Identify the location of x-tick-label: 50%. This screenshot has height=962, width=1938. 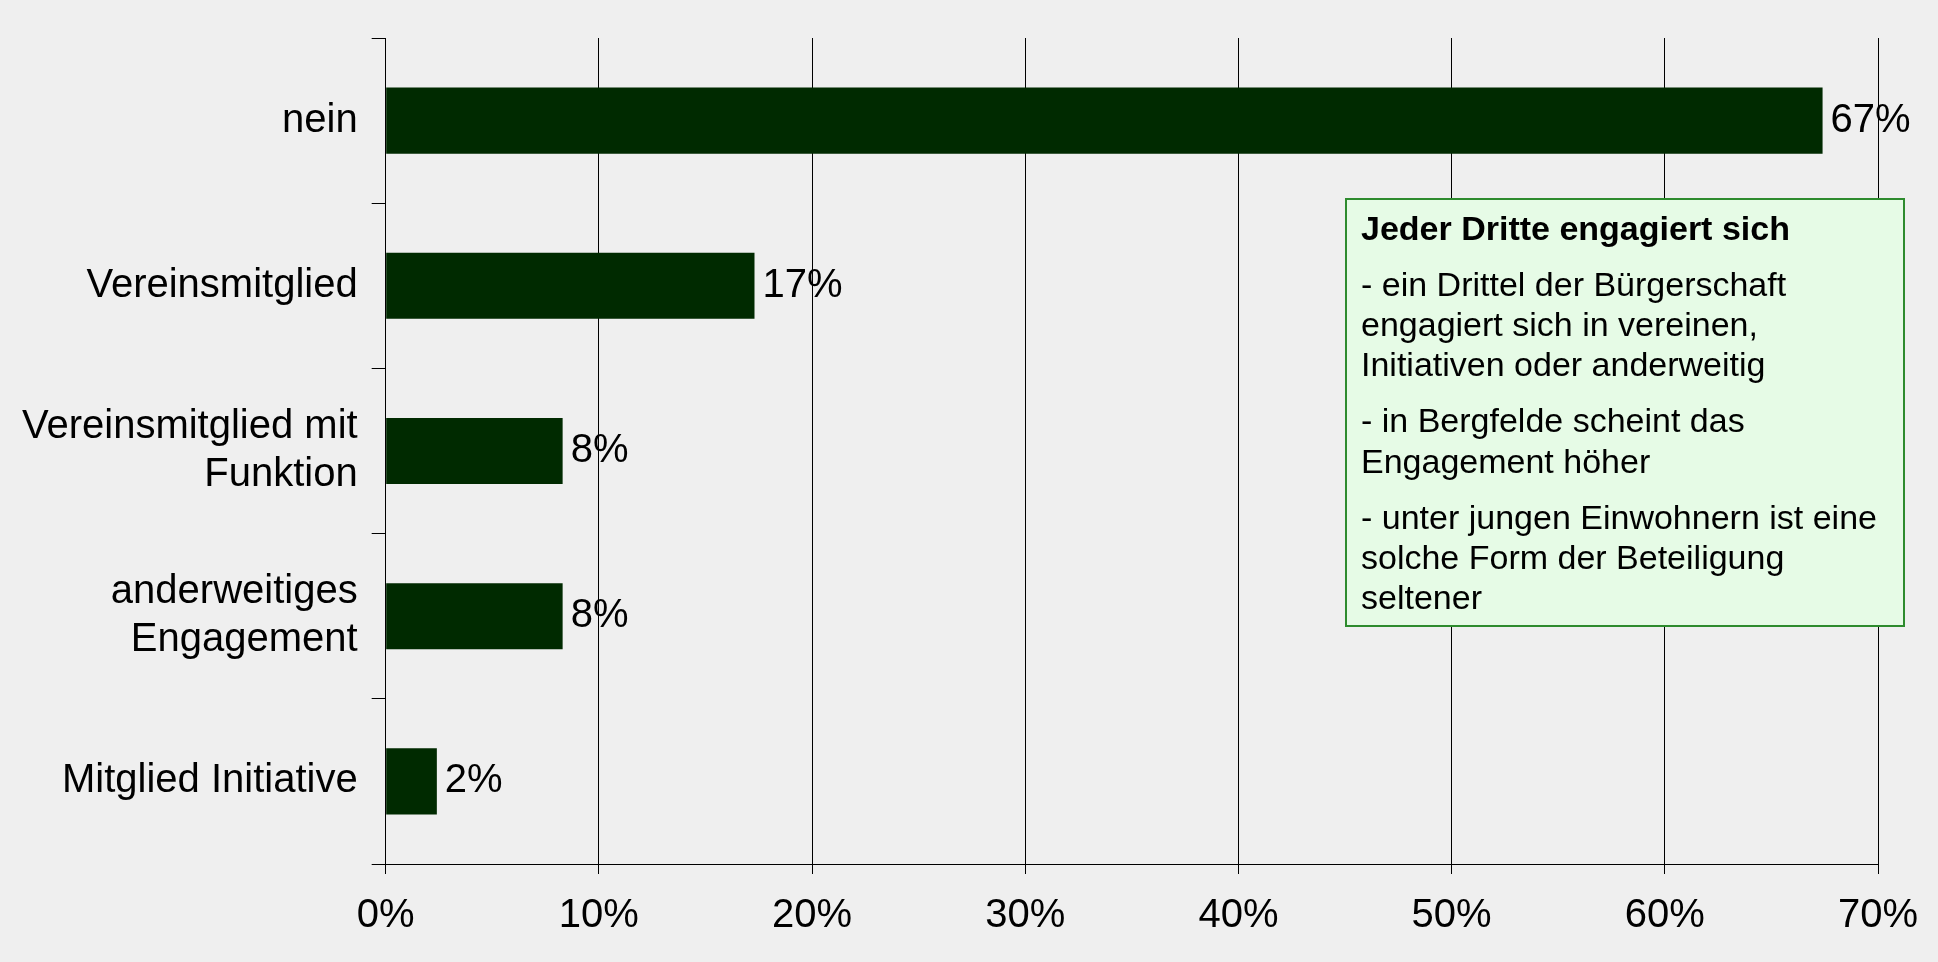
(1451, 913).